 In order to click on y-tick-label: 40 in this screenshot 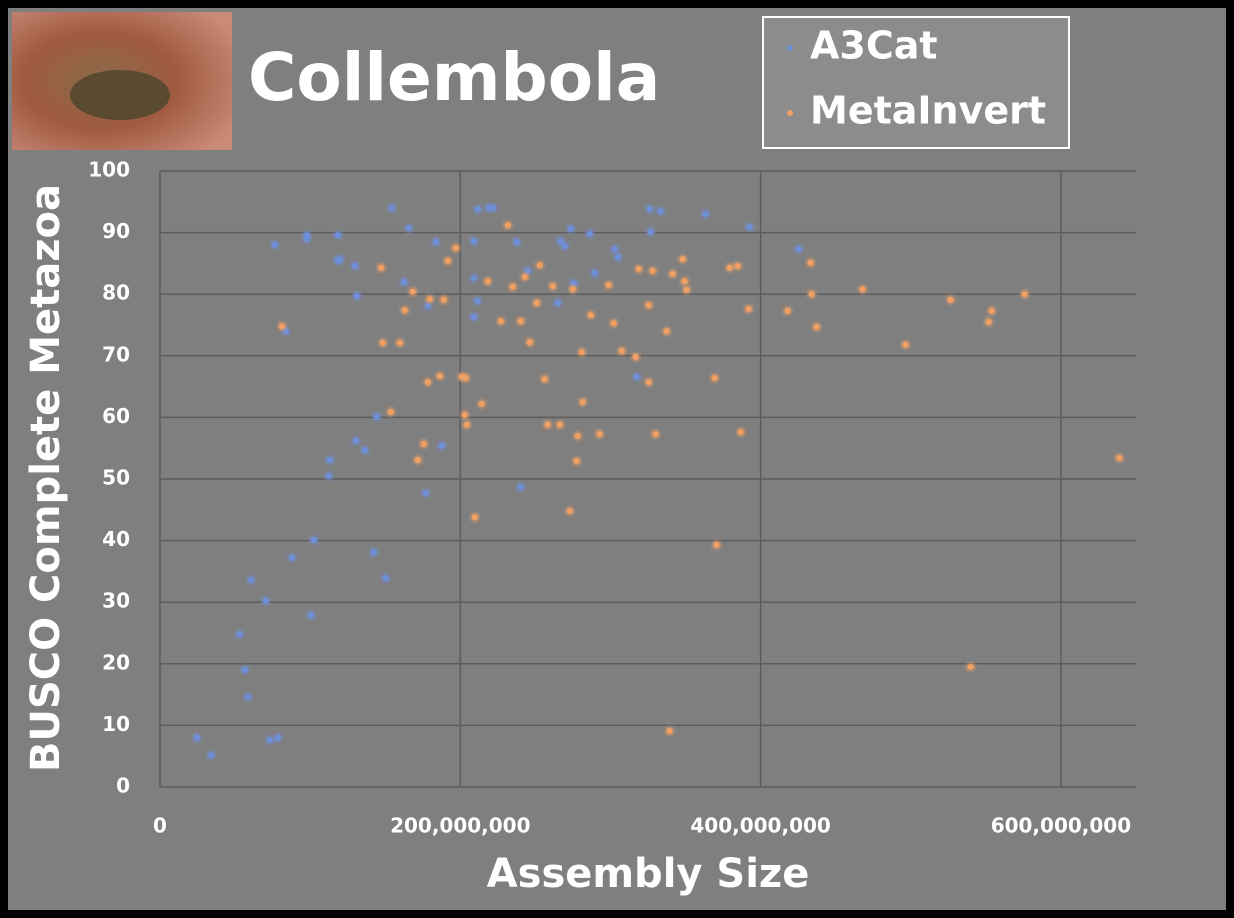, I will do `click(116, 539)`.